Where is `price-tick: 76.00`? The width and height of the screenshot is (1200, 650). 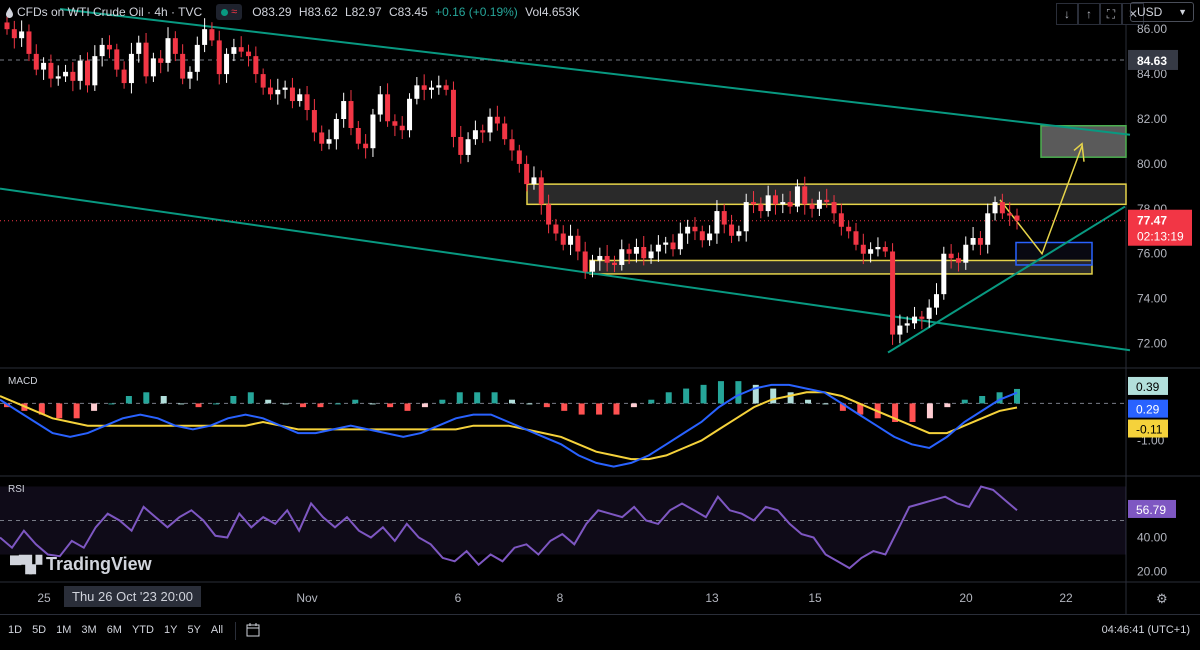
price-tick: 76.00 is located at coordinates (1152, 254).